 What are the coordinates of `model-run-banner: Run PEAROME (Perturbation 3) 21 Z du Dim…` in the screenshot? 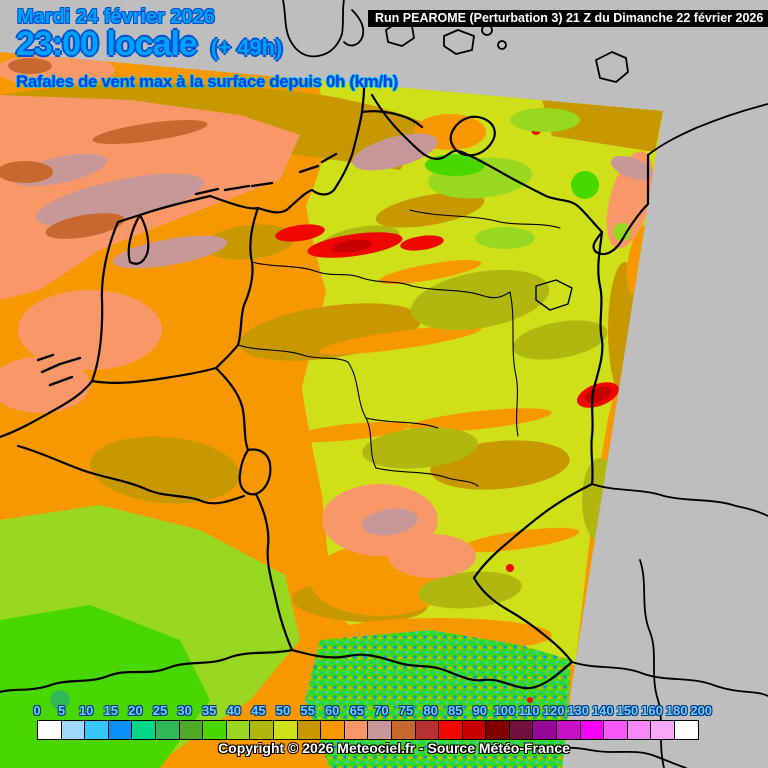 It's located at (568, 18).